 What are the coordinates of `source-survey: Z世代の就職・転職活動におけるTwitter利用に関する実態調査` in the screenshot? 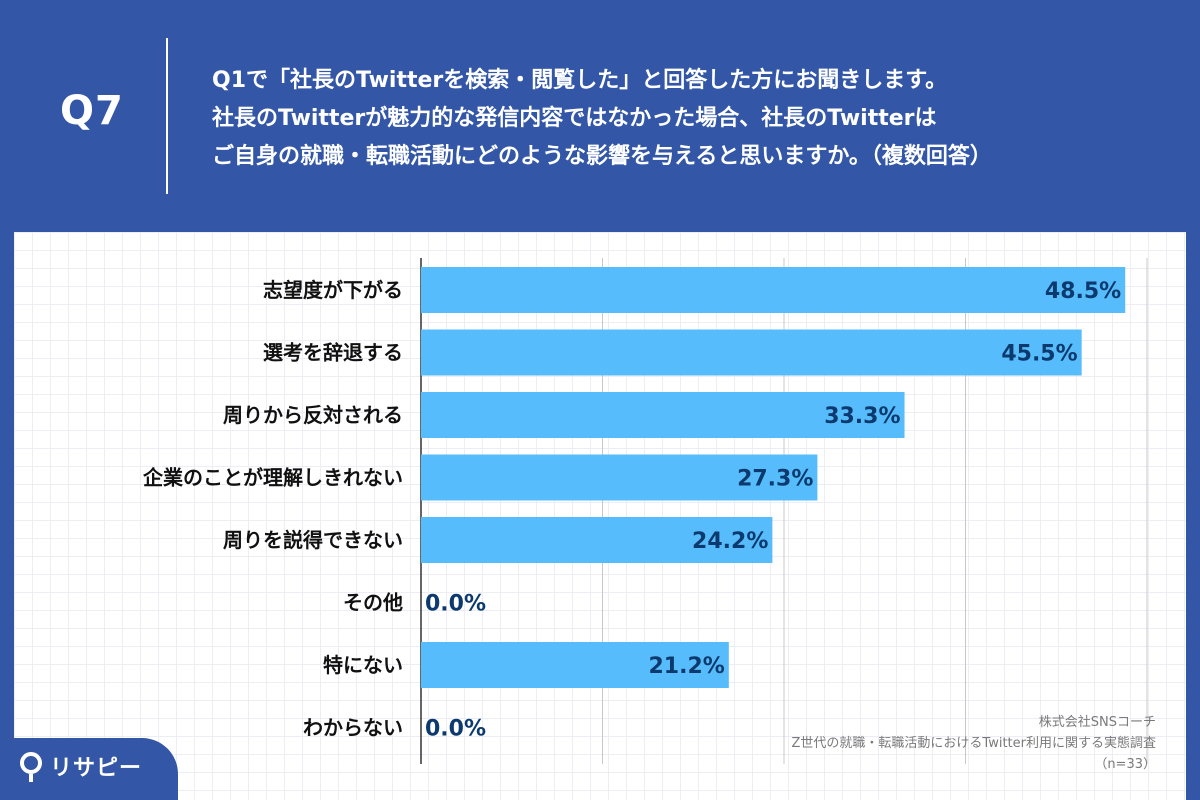 It's located at (973, 743).